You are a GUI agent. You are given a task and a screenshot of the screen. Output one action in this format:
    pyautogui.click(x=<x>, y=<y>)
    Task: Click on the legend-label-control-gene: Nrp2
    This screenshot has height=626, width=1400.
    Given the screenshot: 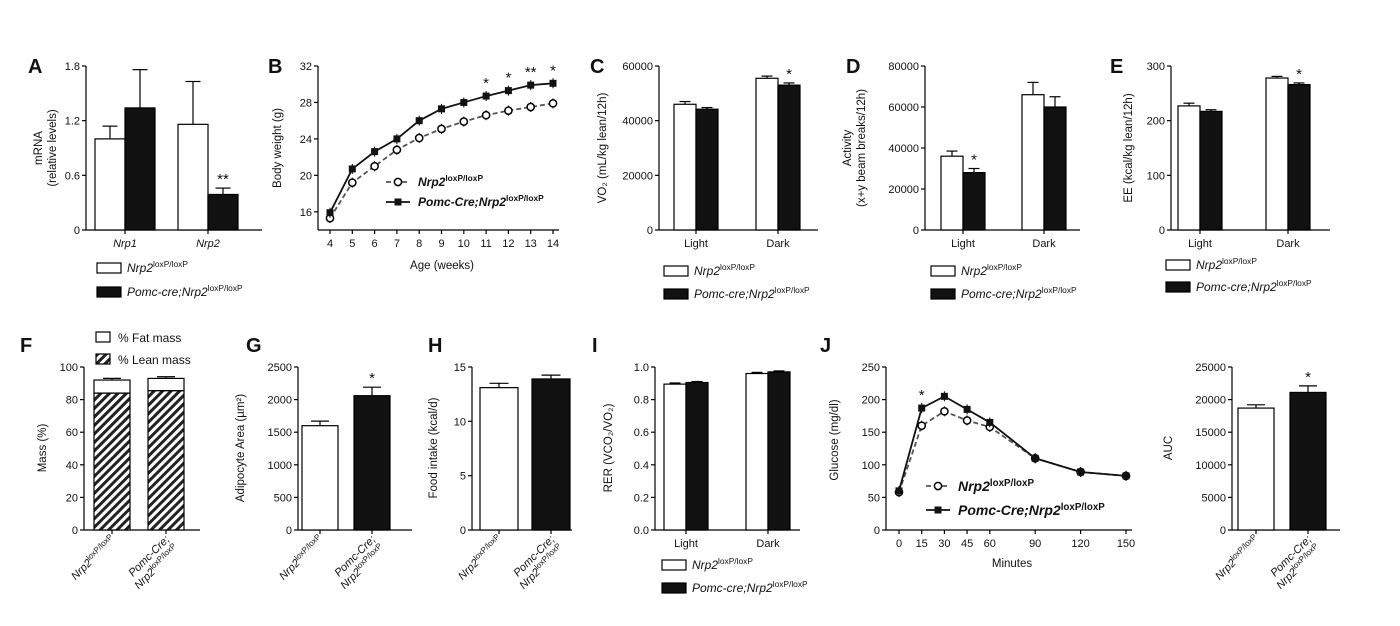 What is the action you would take?
    pyautogui.click(x=705, y=565)
    